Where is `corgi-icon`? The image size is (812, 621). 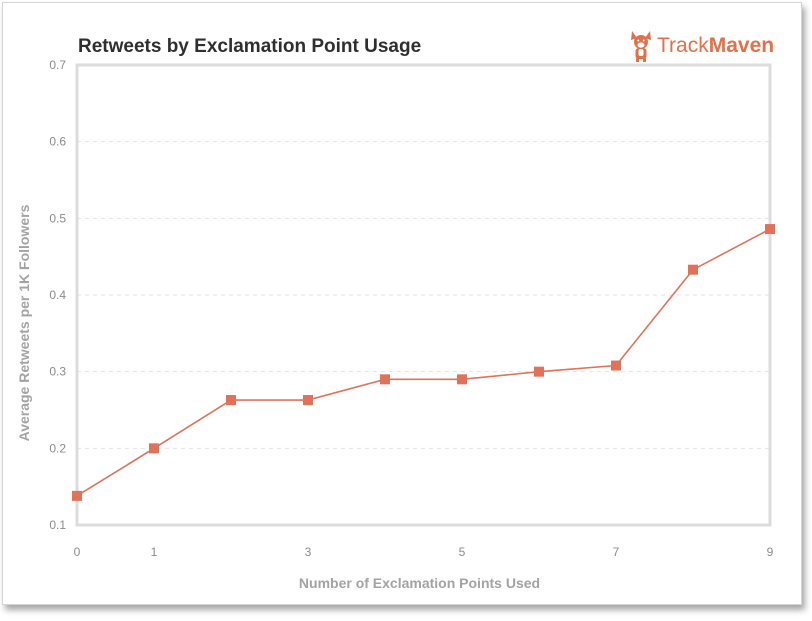
corgi-icon is located at coordinates (641, 46).